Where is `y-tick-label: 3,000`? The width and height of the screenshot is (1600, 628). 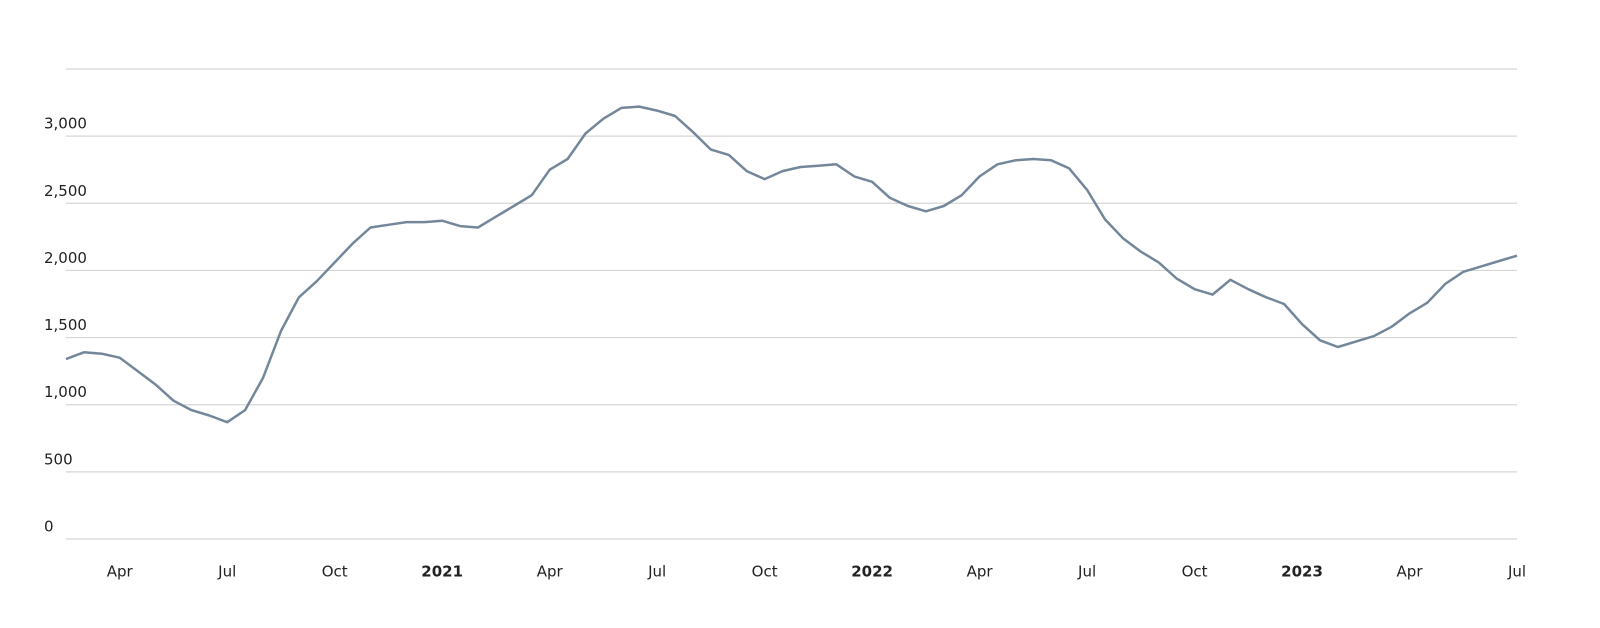
y-tick-label: 3,000 is located at coordinates (65, 124).